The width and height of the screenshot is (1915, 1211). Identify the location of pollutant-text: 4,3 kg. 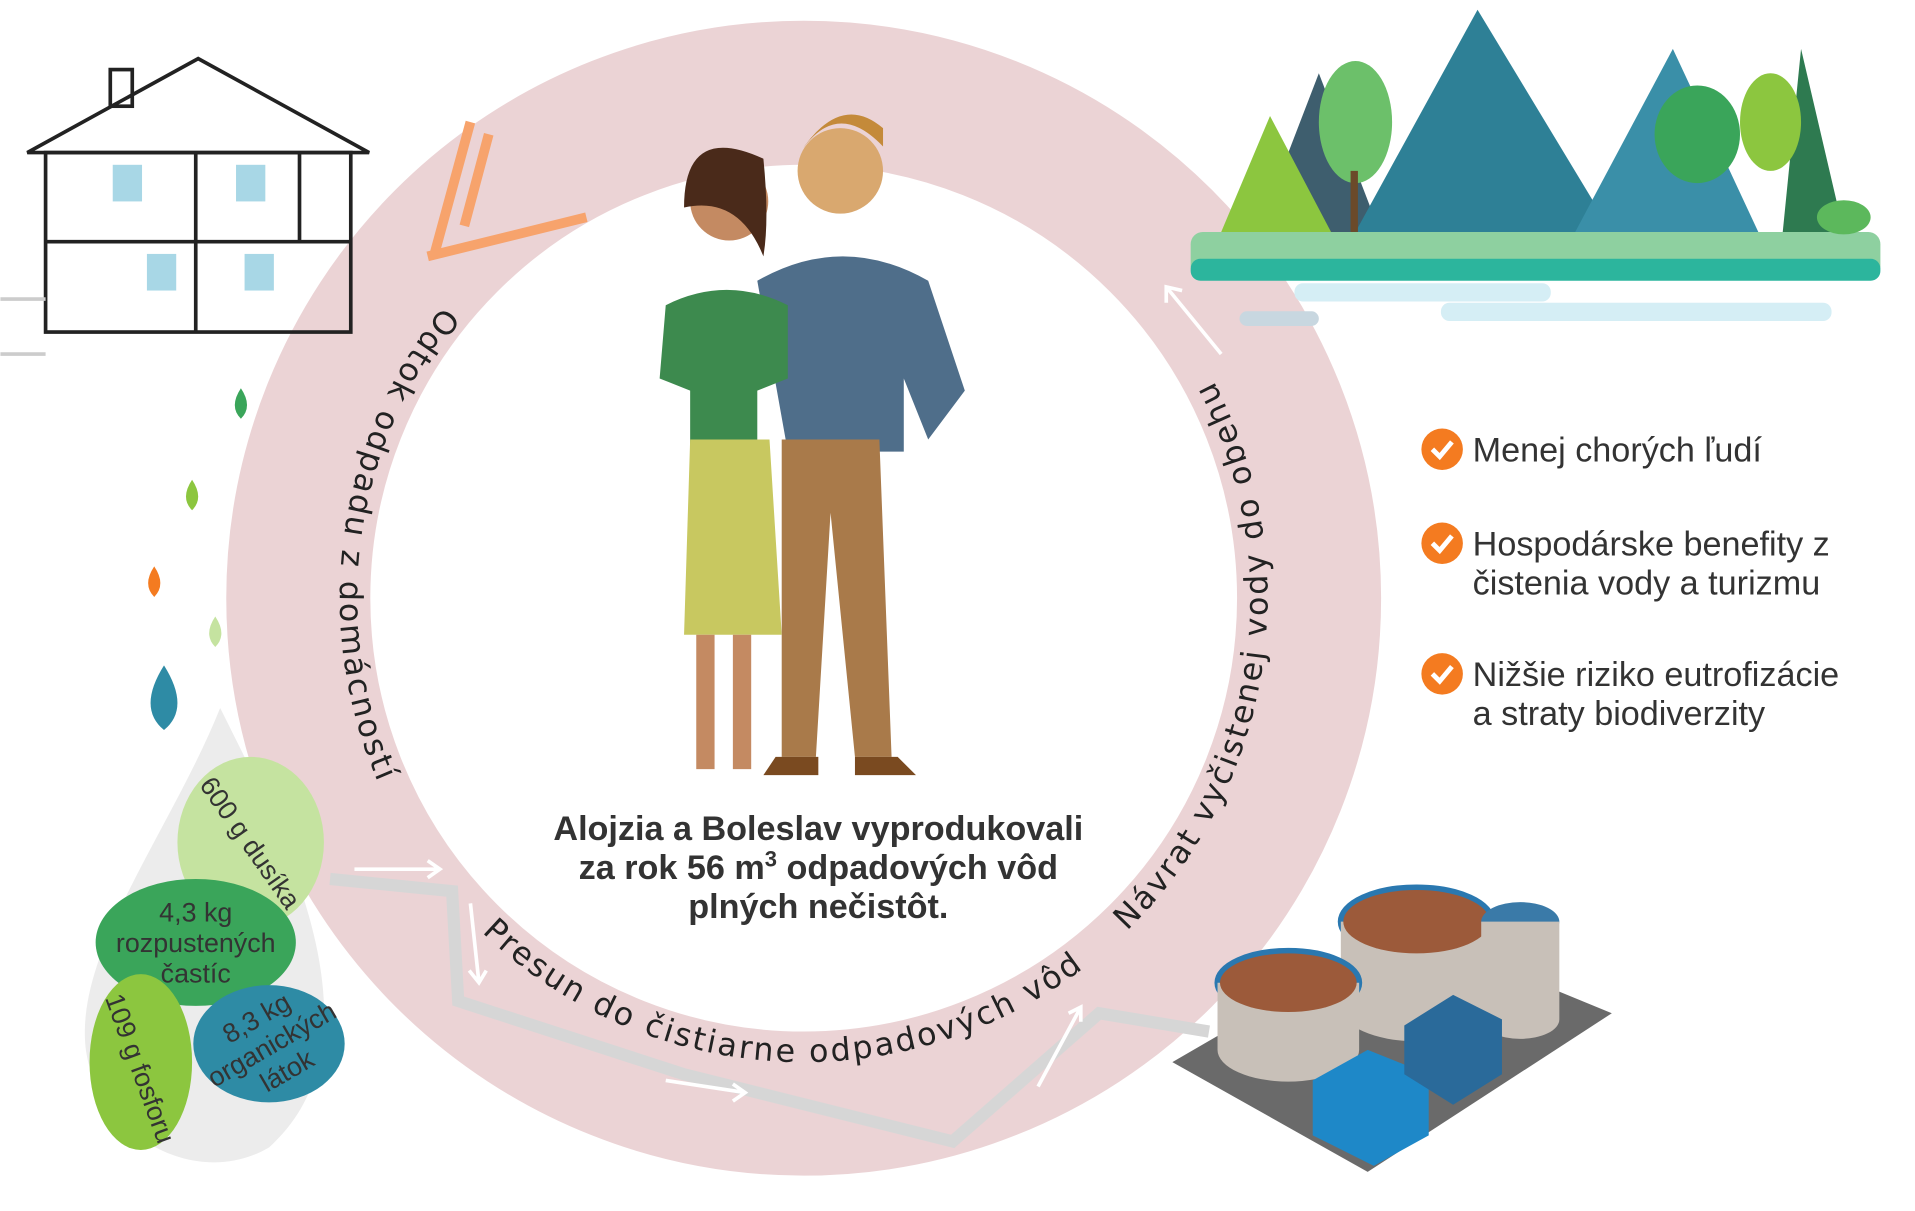
(195, 913).